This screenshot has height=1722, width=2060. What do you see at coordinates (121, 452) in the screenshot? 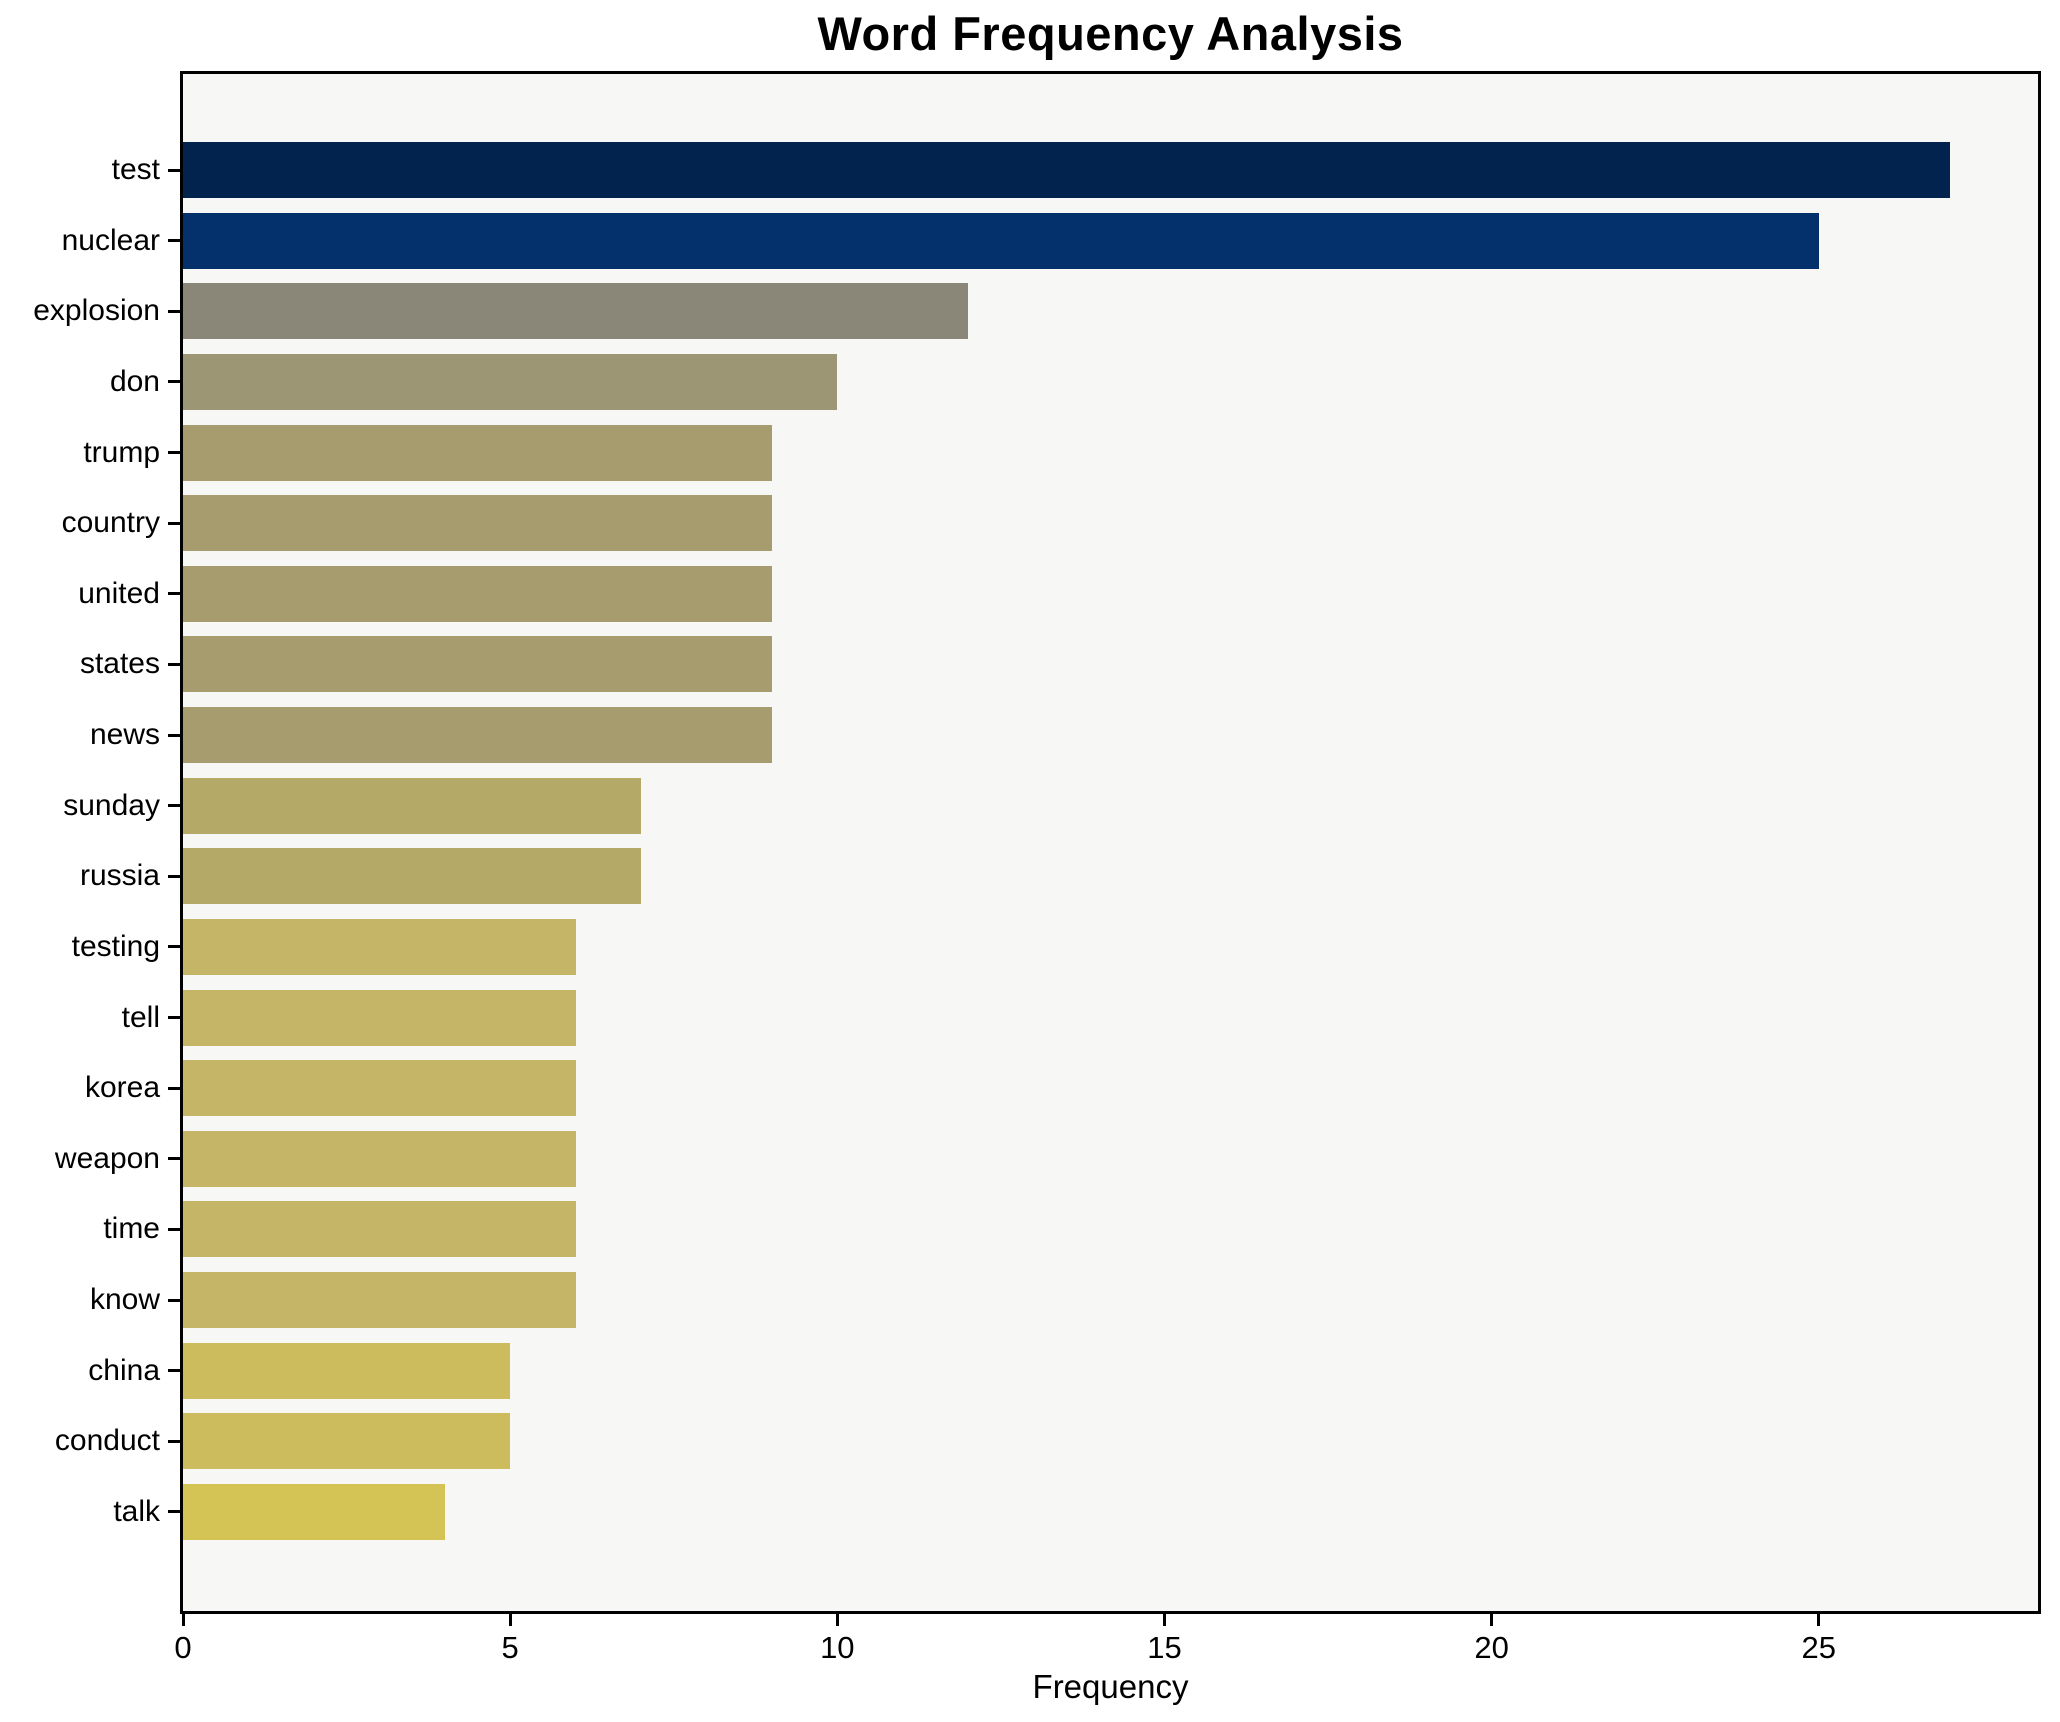
I see `y-tick-label-trump: trump` at bounding box center [121, 452].